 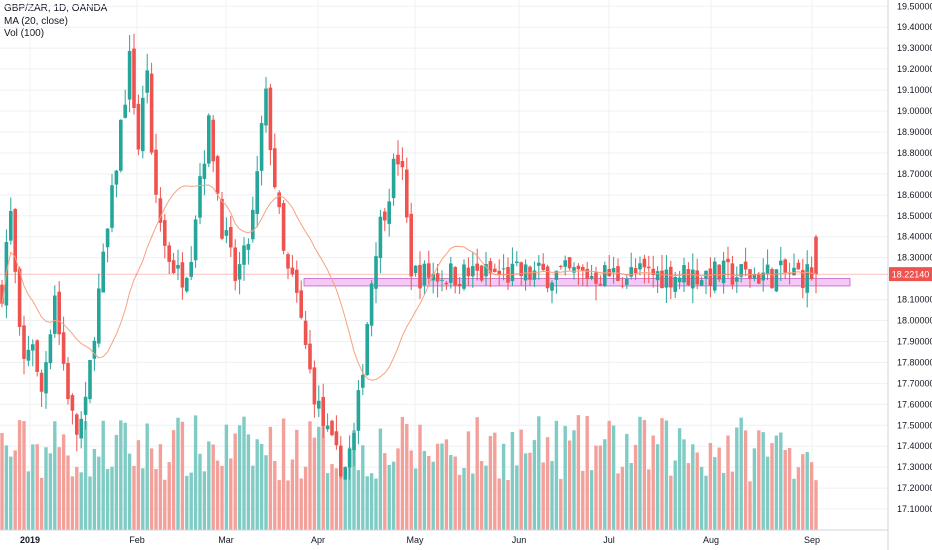 I want to click on x-tick-label: Jul, so click(x=609, y=540).